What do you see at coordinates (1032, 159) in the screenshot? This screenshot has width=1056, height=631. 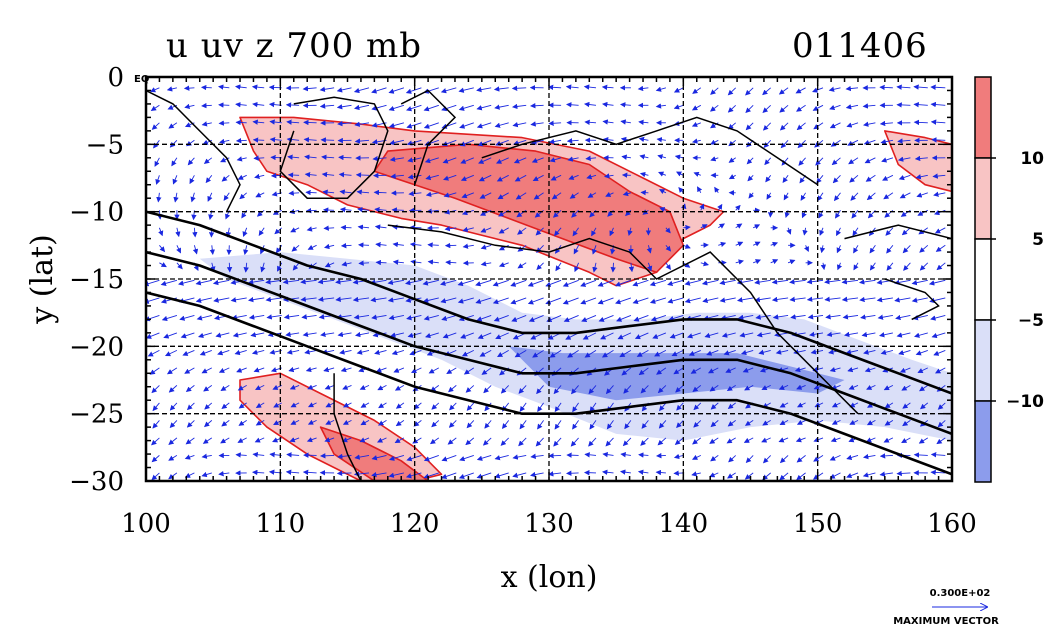 I see `colorbar-tick-label: 10` at bounding box center [1032, 159].